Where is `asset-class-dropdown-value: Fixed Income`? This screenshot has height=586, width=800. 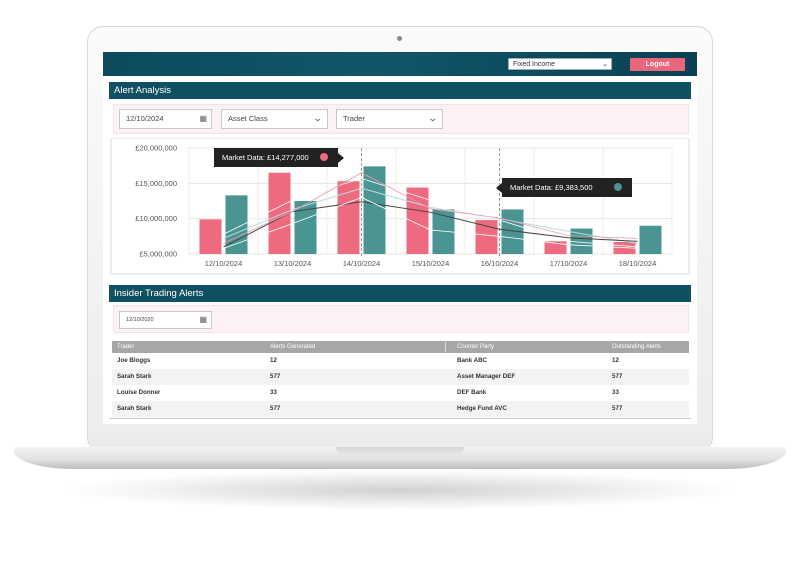 asset-class-dropdown-value: Fixed Income is located at coordinates (534, 64).